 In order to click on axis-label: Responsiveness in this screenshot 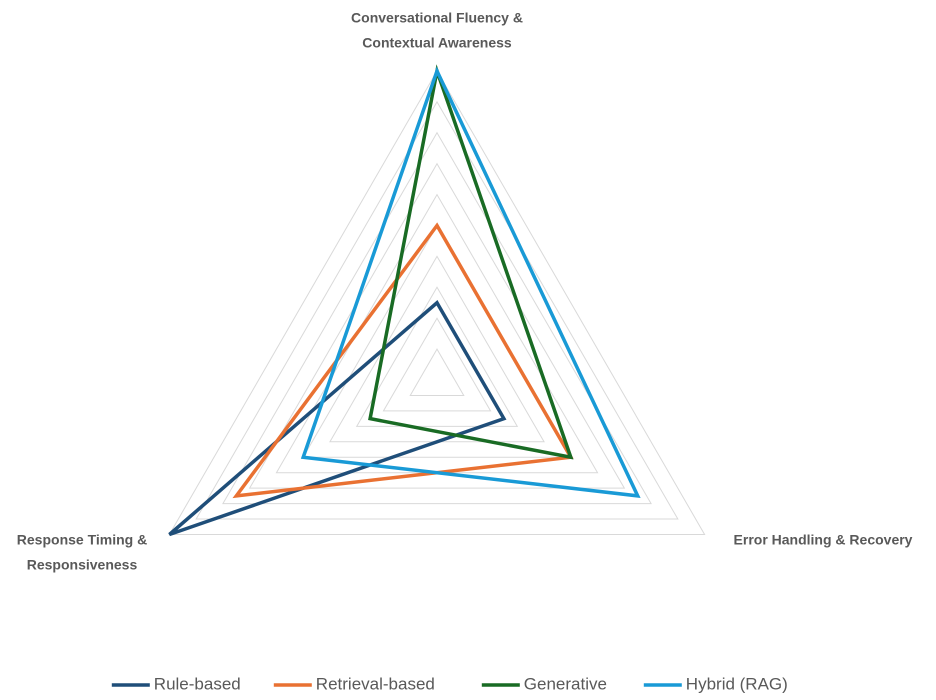, I will do `click(82, 565)`.